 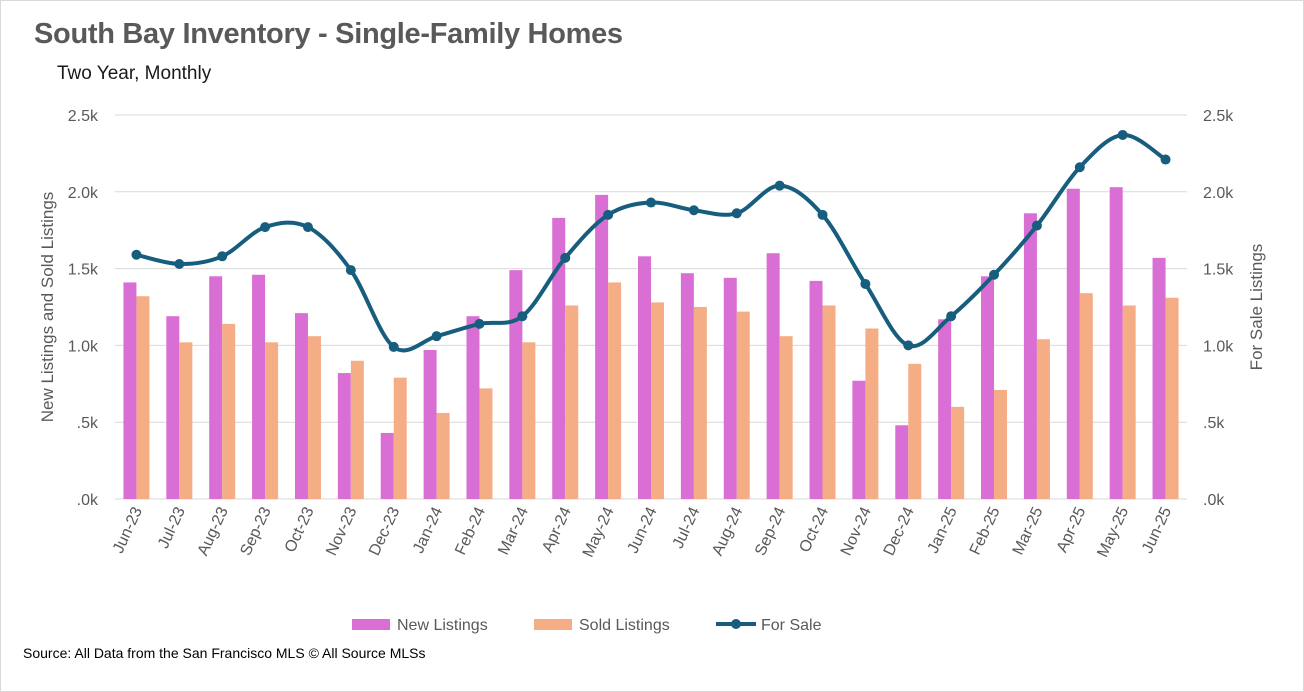 What do you see at coordinates (1218, 193) in the screenshot?
I see `y2-tick-label: 2.0k` at bounding box center [1218, 193].